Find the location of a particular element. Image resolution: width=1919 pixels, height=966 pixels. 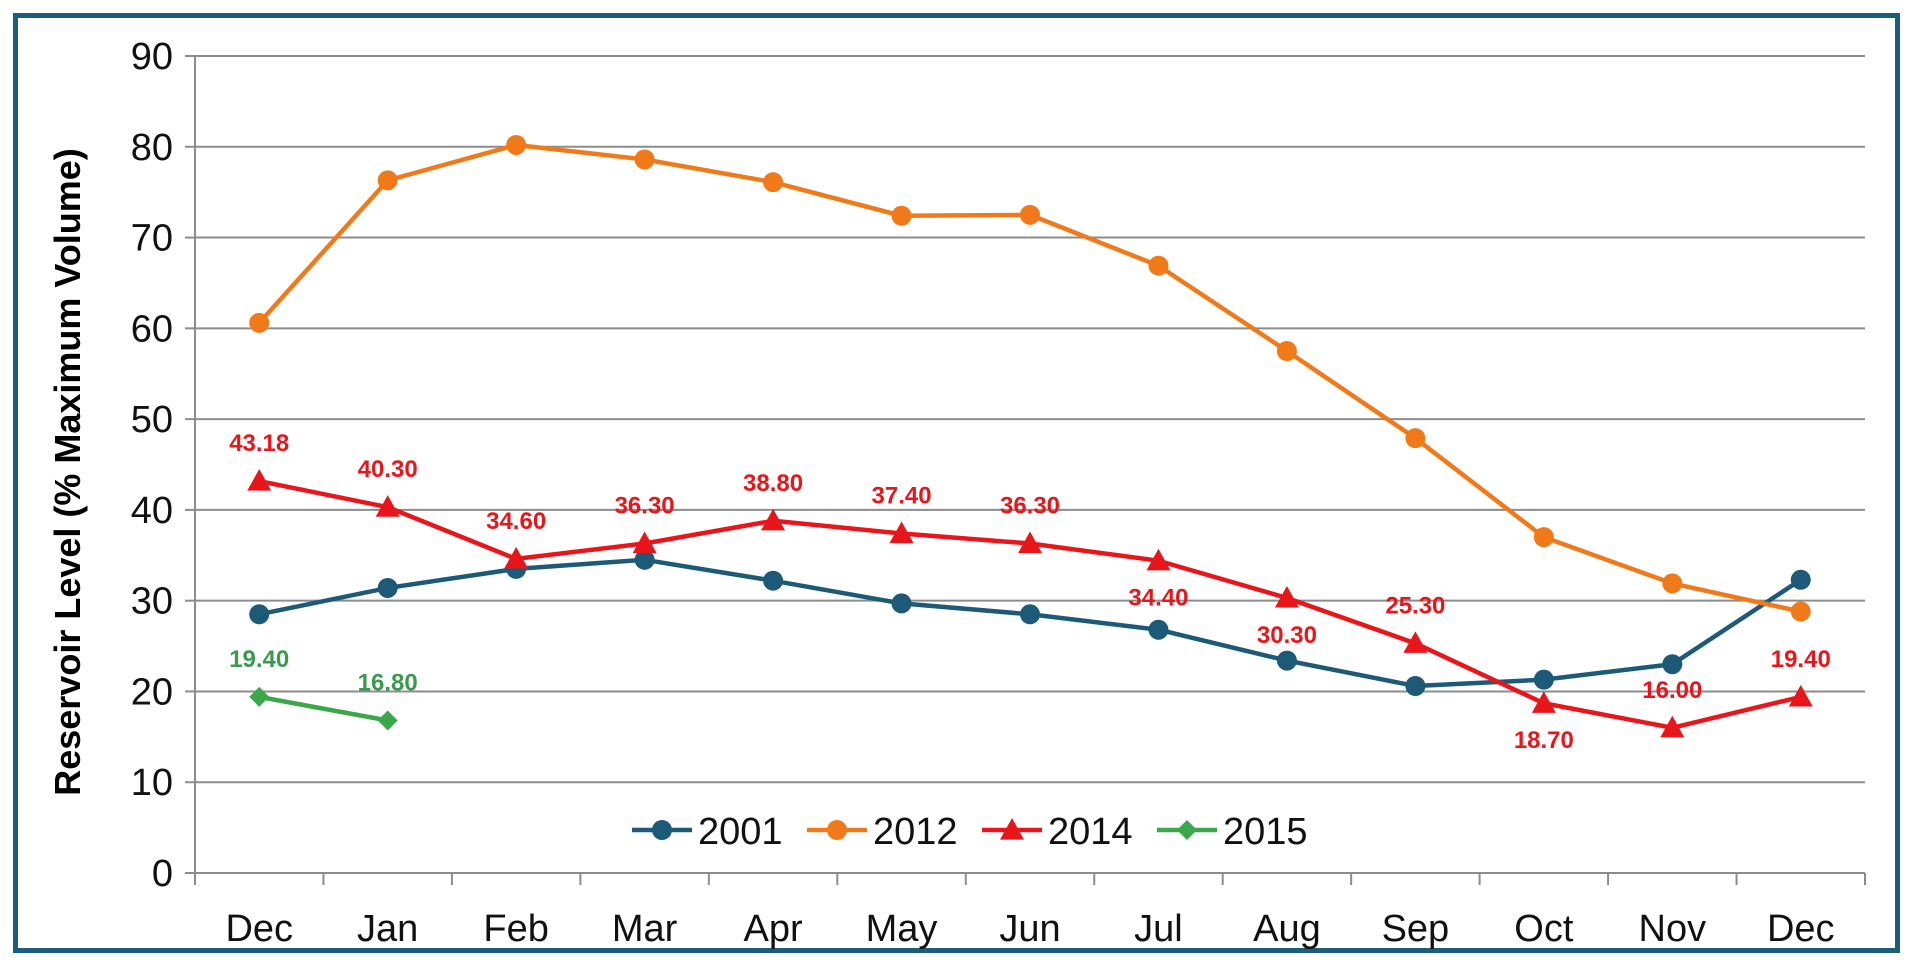

series-line-2015 is located at coordinates (323, 708).